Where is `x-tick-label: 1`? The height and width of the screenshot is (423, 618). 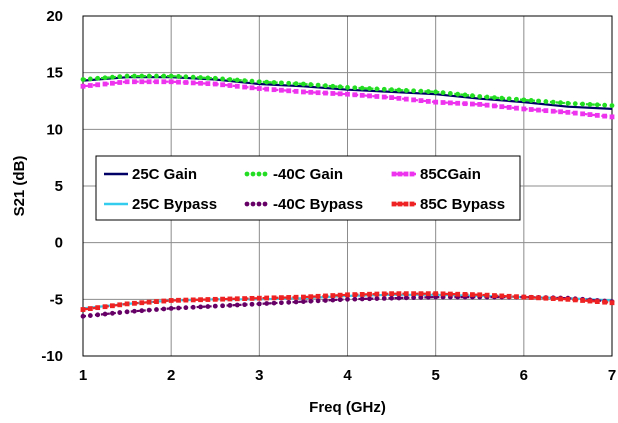
x-tick-label: 1 is located at coordinates (83, 375).